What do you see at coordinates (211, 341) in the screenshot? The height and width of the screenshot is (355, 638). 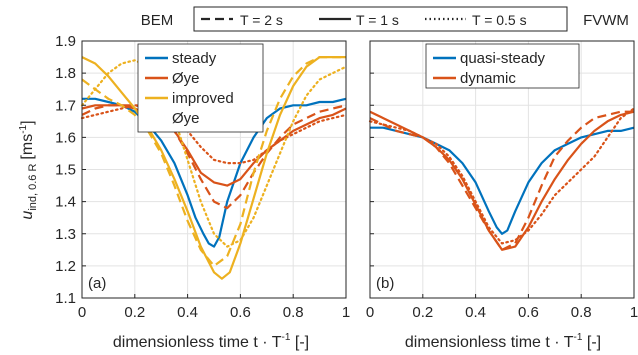 I see `x-axis-label-left: dimensionless time t · T-1 [-]` at bounding box center [211, 341].